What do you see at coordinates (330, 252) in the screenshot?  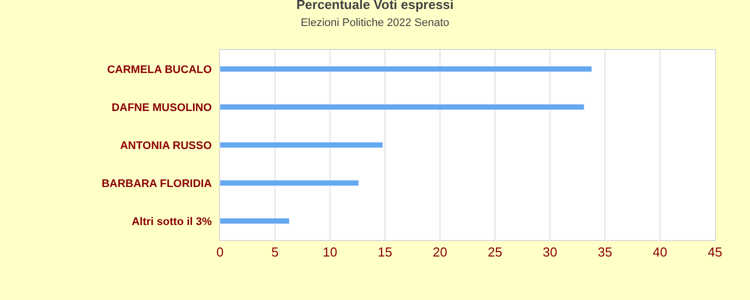 I see `x-tick-label: 10` at bounding box center [330, 252].